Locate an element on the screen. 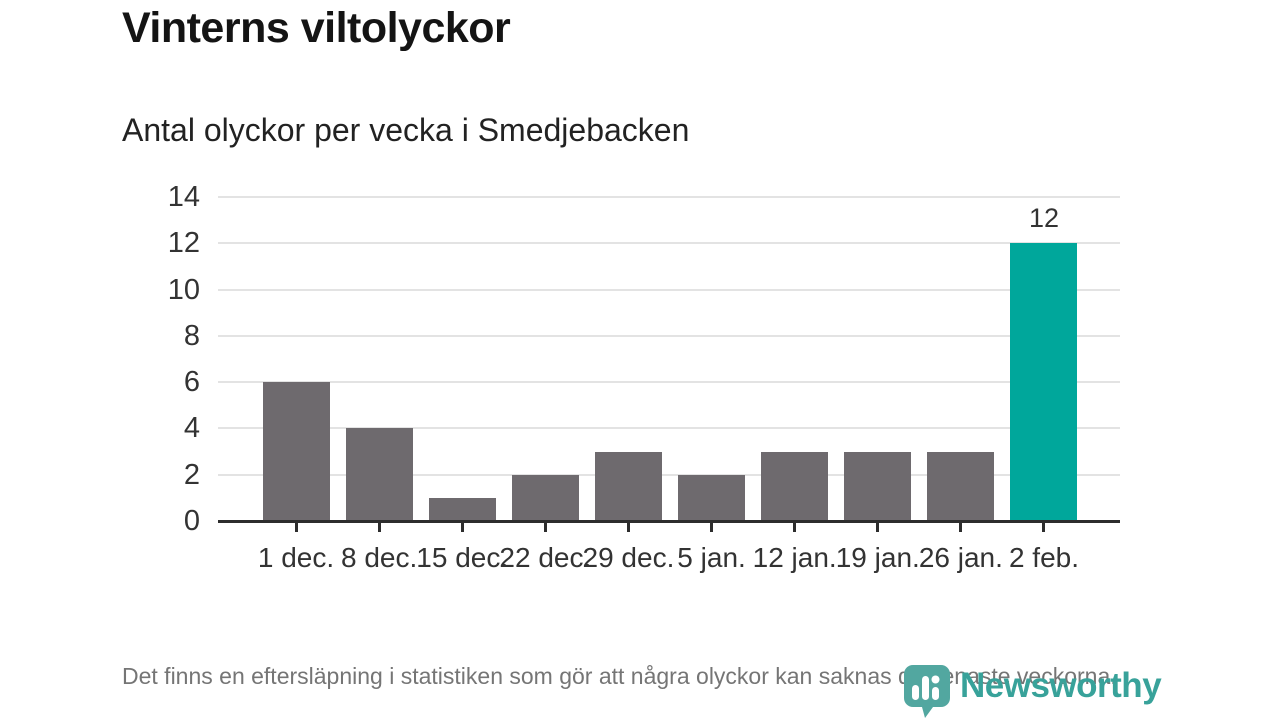 This screenshot has height=720, width=1280. highlight-value-label: 12 is located at coordinates (1044, 218).